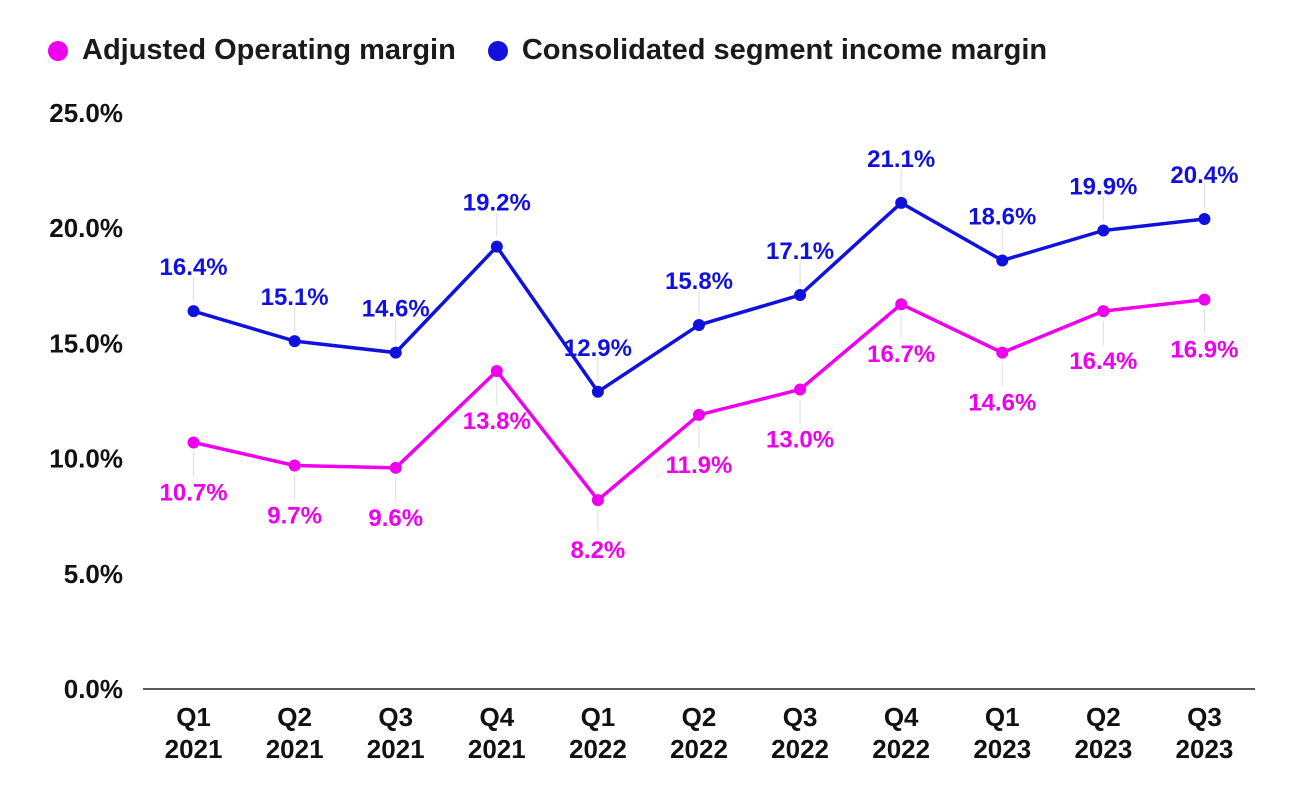 This screenshot has width=1298, height=804. Describe the element at coordinates (295, 297) in the screenshot. I see `data-label: 15.1%` at that location.